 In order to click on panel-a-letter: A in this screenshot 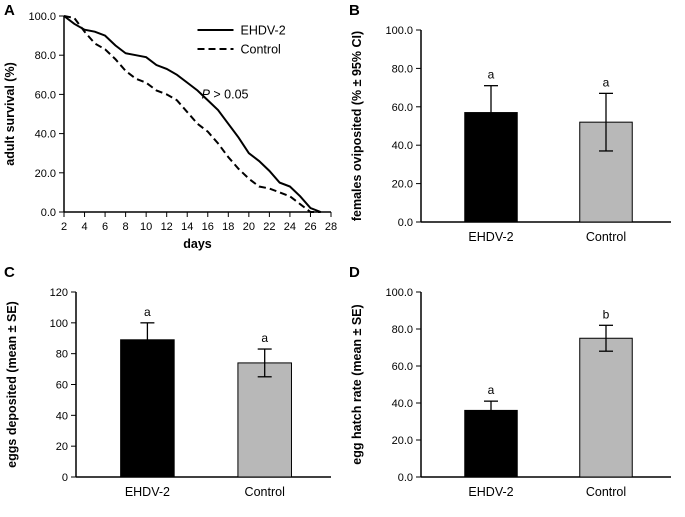, I will do `click(9, 10)`.